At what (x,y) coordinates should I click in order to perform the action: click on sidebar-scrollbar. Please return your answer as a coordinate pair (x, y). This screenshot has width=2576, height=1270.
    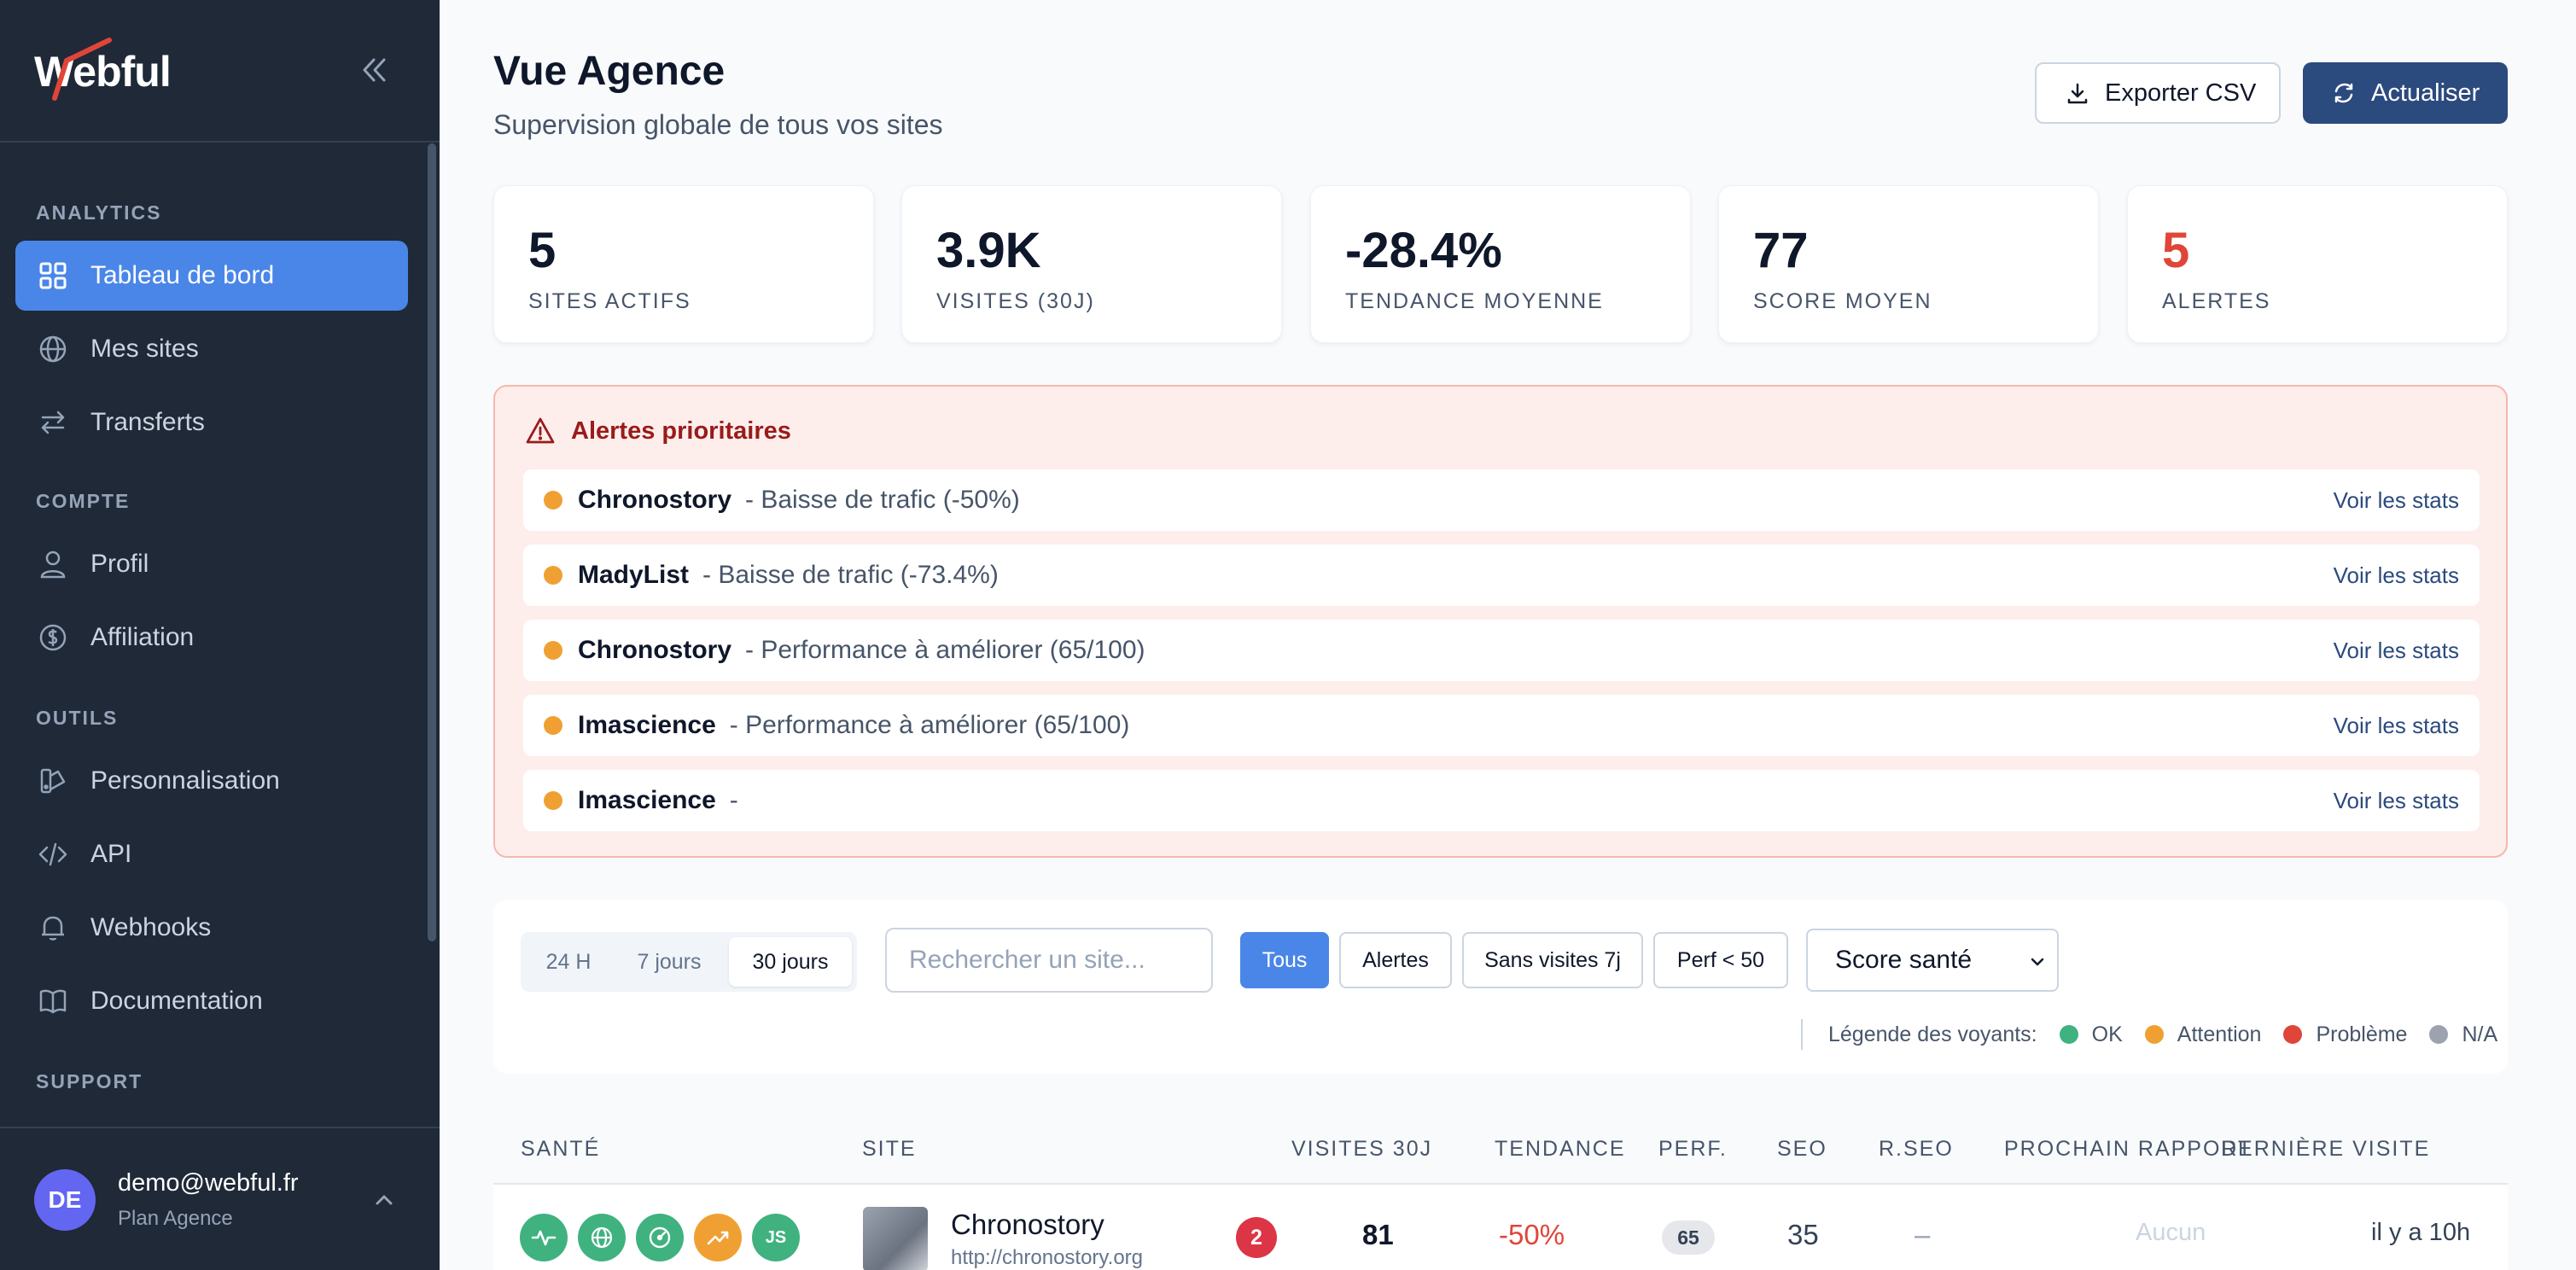
    Looking at the image, I should click on (432, 542).